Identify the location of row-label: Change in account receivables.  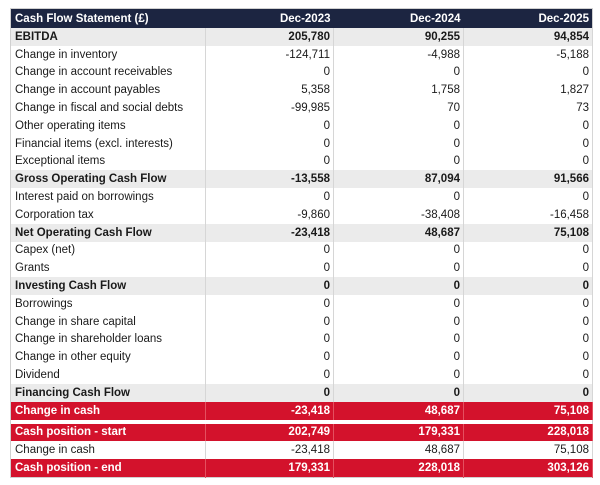
(108, 72).